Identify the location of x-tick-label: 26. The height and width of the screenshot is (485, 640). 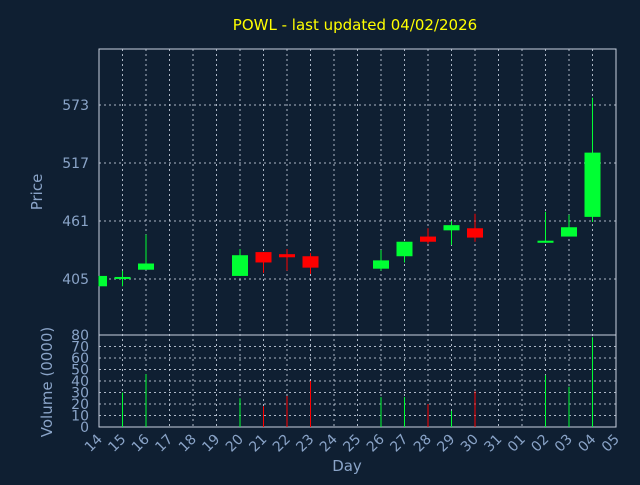
(376, 443).